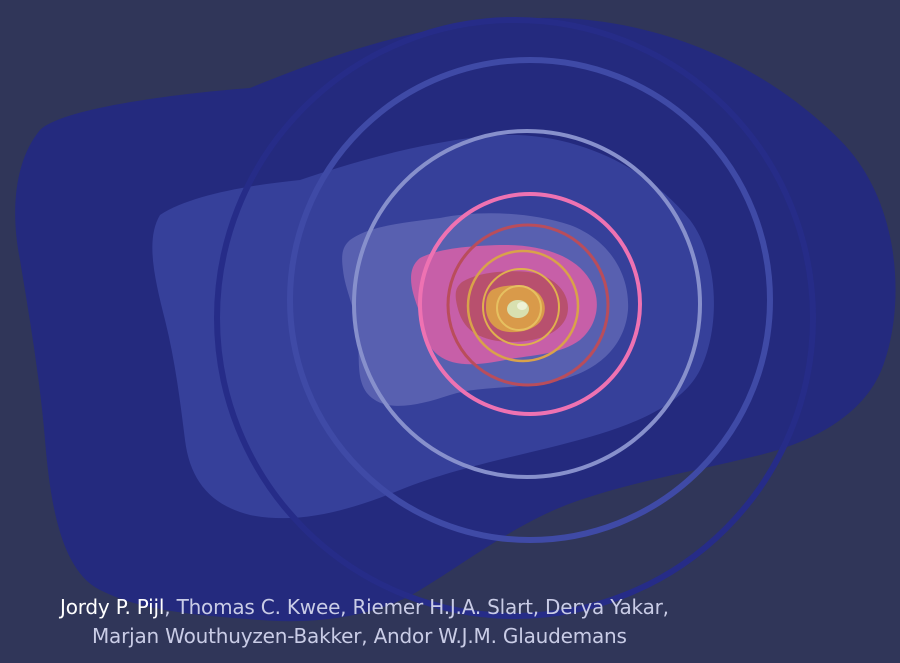 The height and width of the screenshot is (663, 900). I want to click on ring-pink, so click(530, 304).